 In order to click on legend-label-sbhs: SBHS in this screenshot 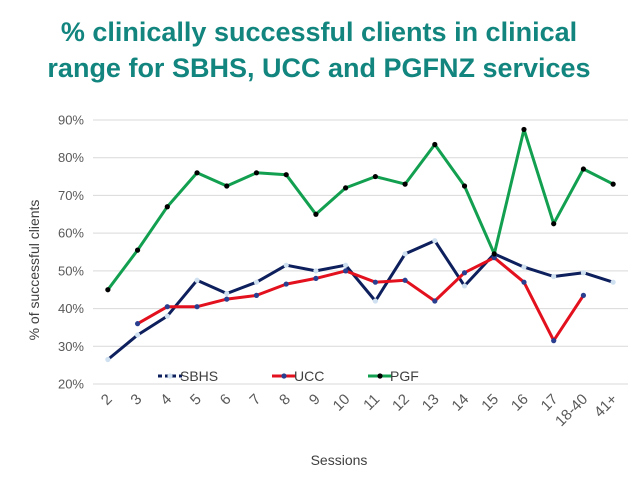, I will do `click(199, 376)`.